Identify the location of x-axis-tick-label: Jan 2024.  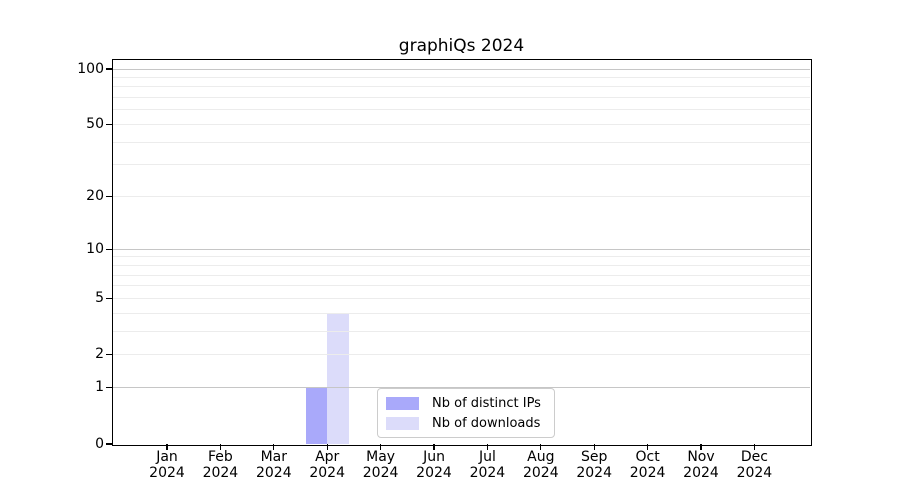
(167, 465).